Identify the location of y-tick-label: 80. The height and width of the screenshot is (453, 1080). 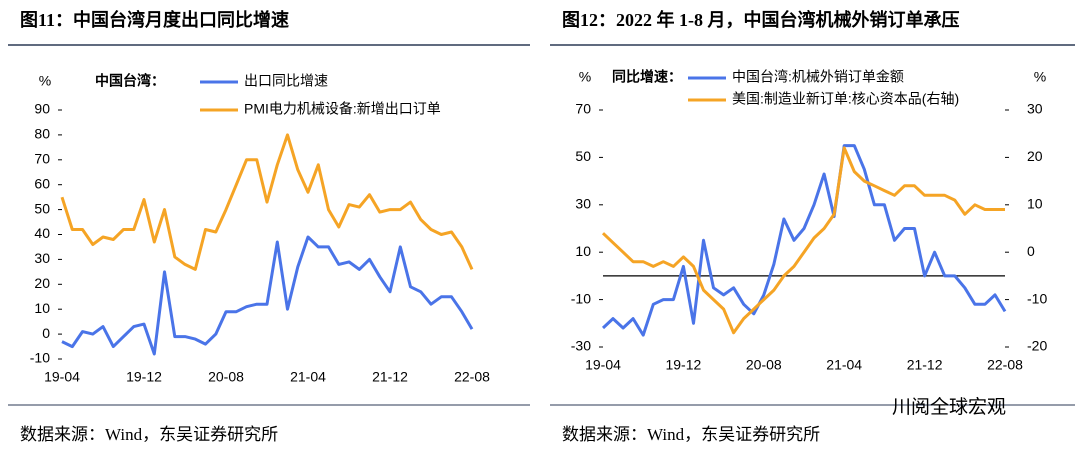
(42, 134).